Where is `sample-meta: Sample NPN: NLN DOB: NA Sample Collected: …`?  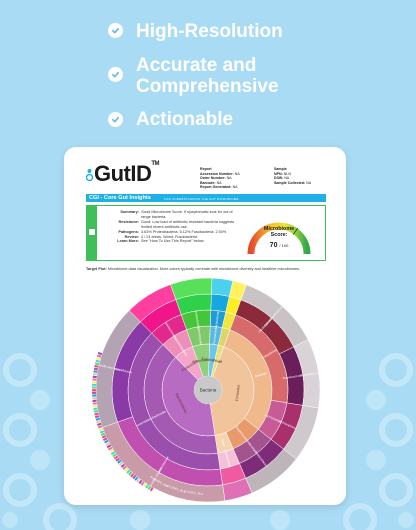
sample-meta: Sample NPN: NLN DOB: NA Sample Collected: … is located at coordinates (292, 176).